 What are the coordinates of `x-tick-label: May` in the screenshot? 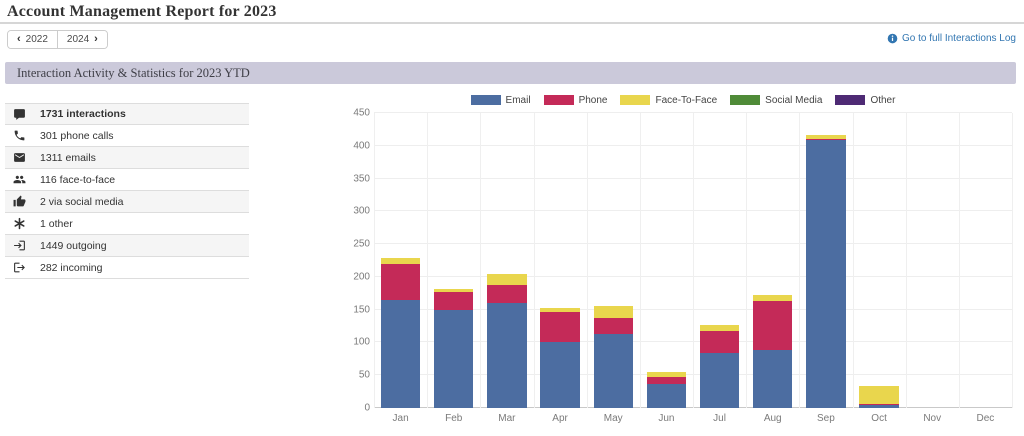 It's located at (613, 418).